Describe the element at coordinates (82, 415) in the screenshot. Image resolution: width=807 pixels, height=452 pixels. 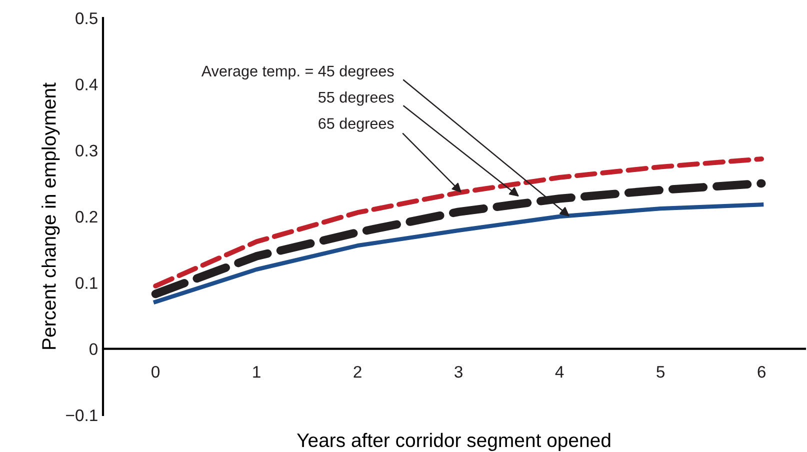
I see `y-tick-label: −0.1` at that location.